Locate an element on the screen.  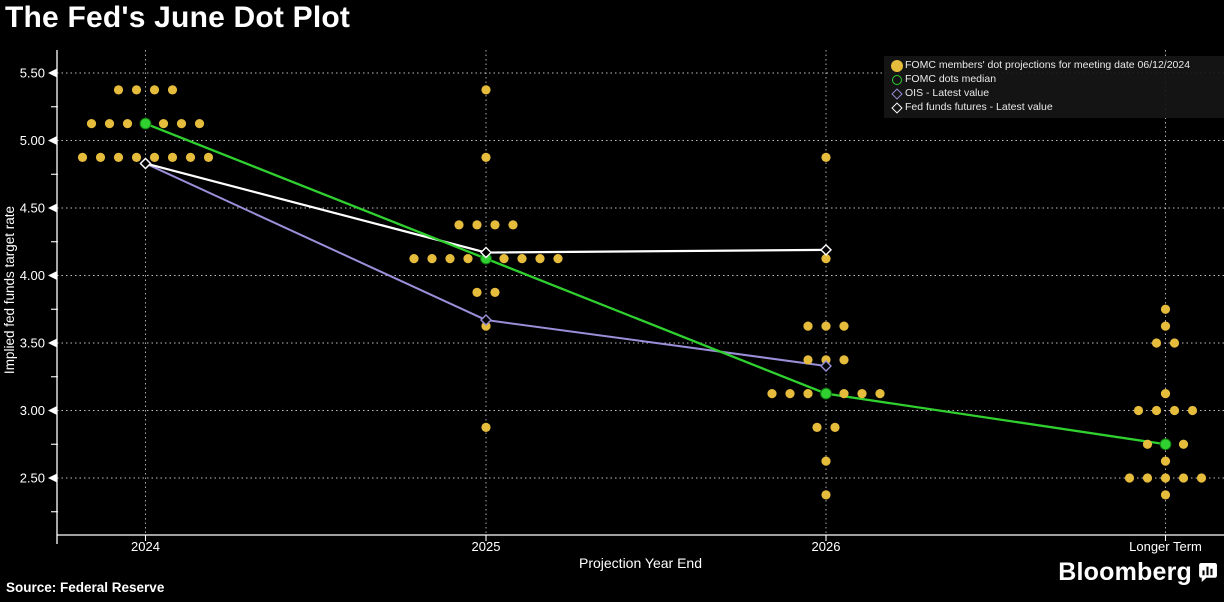
yellow-dot-icon is located at coordinates (896, 65).